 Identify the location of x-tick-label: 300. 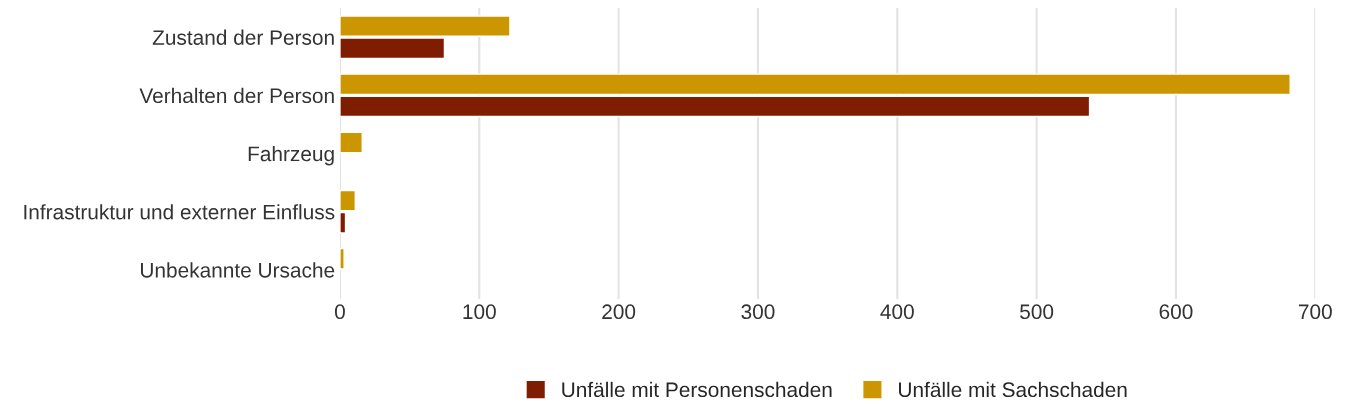
(758, 312).